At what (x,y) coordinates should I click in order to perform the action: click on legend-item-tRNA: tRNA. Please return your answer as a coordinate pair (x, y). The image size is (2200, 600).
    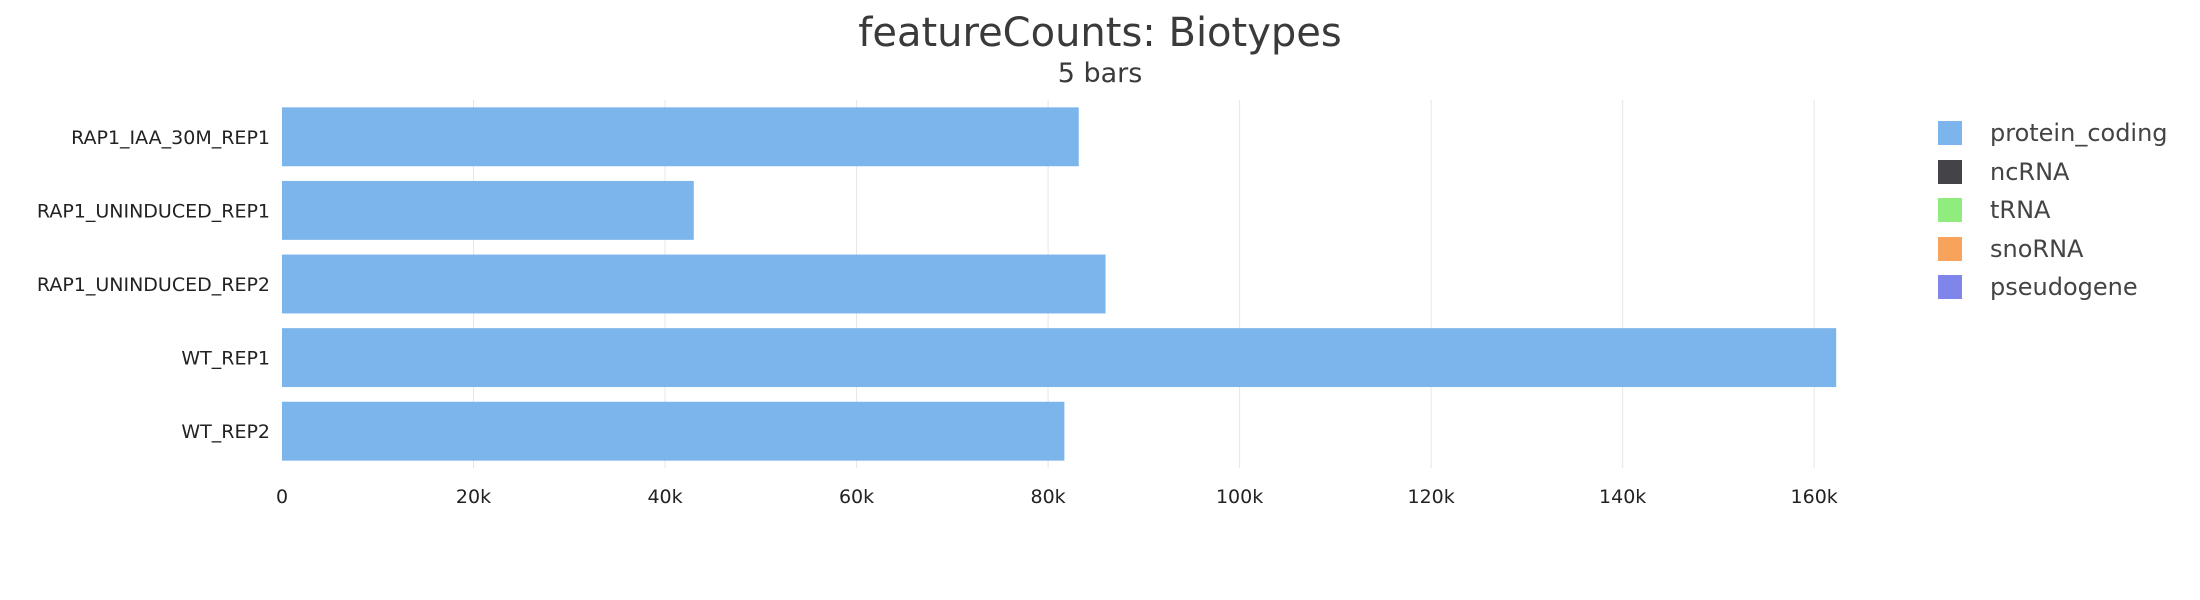
    Looking at the image, I should click on (2053, 210).